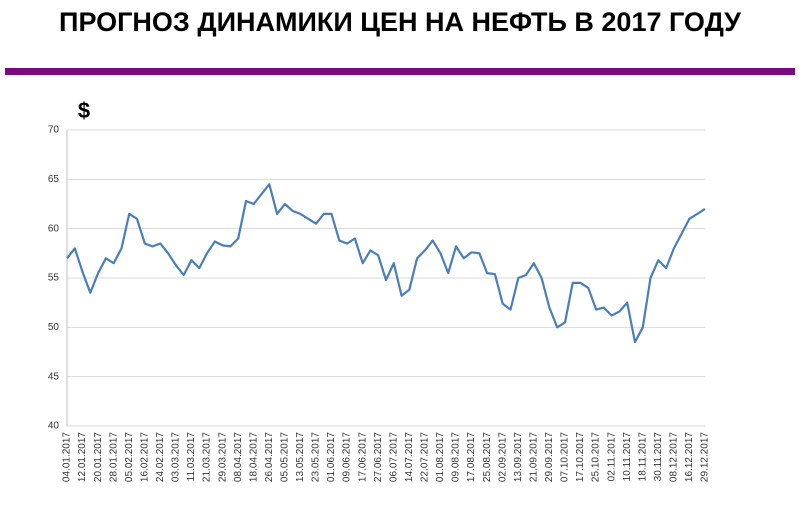  Describe the element at coordinates (54, 376) in the screenshot. I see `y-tick-label: 45` at that location.